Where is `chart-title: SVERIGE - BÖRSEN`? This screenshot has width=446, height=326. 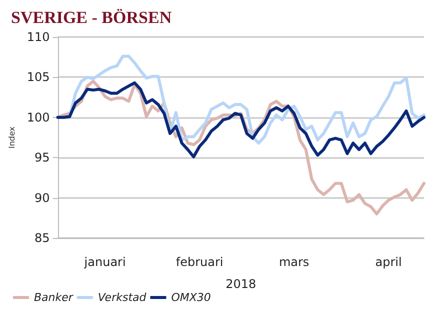
chart-title: SVERIGE - BÖRSEN is located at coordinates (91, 17).